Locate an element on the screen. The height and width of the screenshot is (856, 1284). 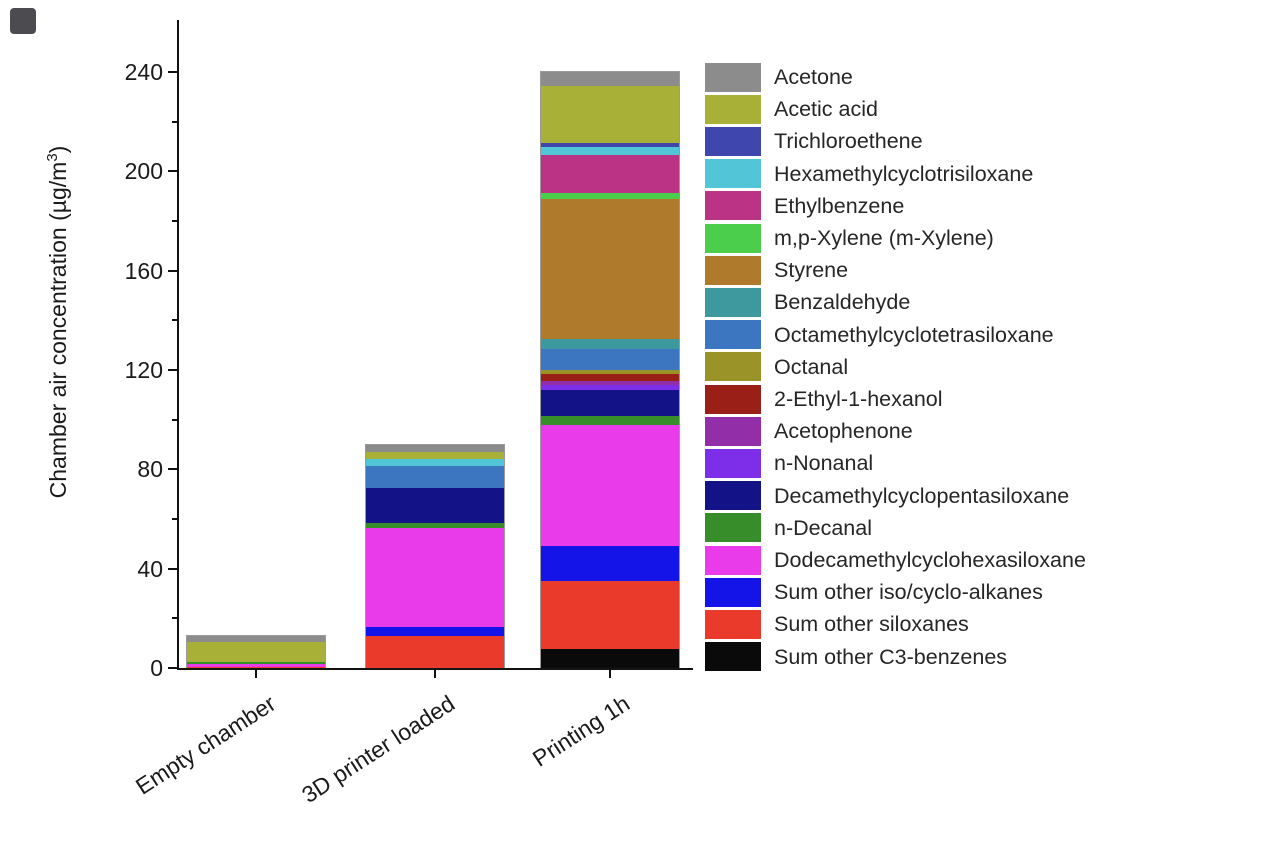
segment-sum-other-c3-benzenes is located at coordinates (610, 658).